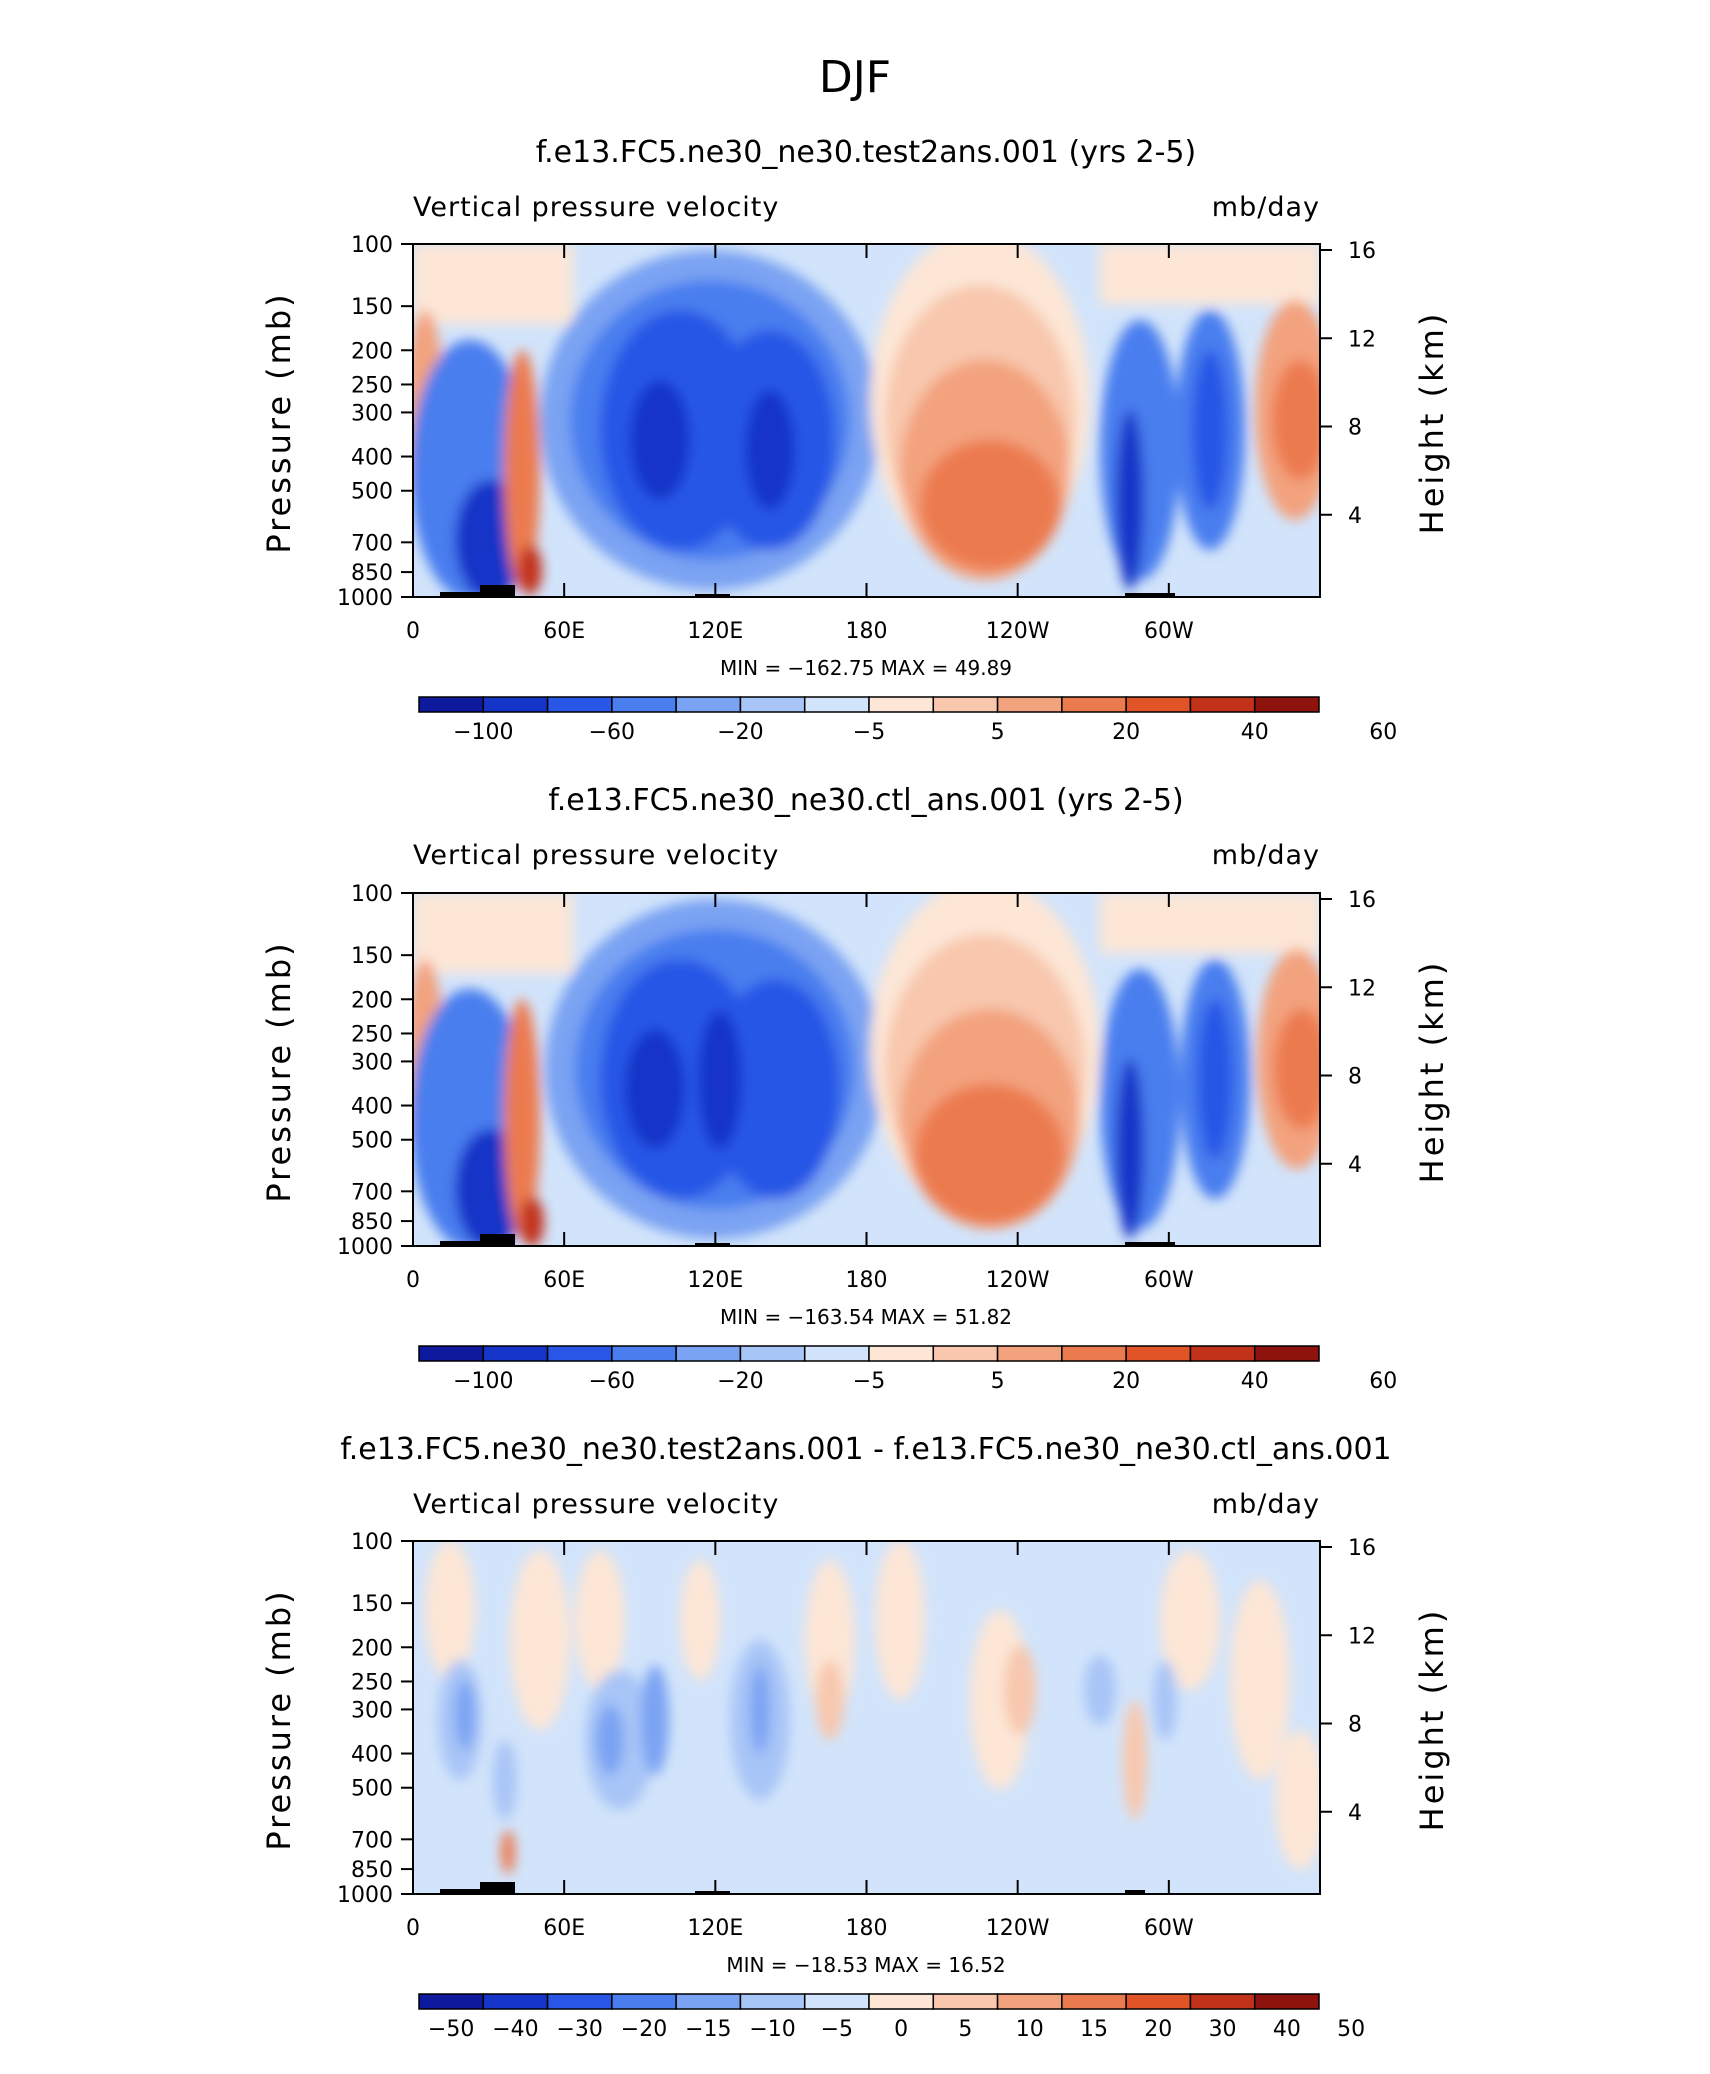  Describe the element at coordinates (1351, 2029) in the screenshot. I see `colorbar-label: 50` at that location.